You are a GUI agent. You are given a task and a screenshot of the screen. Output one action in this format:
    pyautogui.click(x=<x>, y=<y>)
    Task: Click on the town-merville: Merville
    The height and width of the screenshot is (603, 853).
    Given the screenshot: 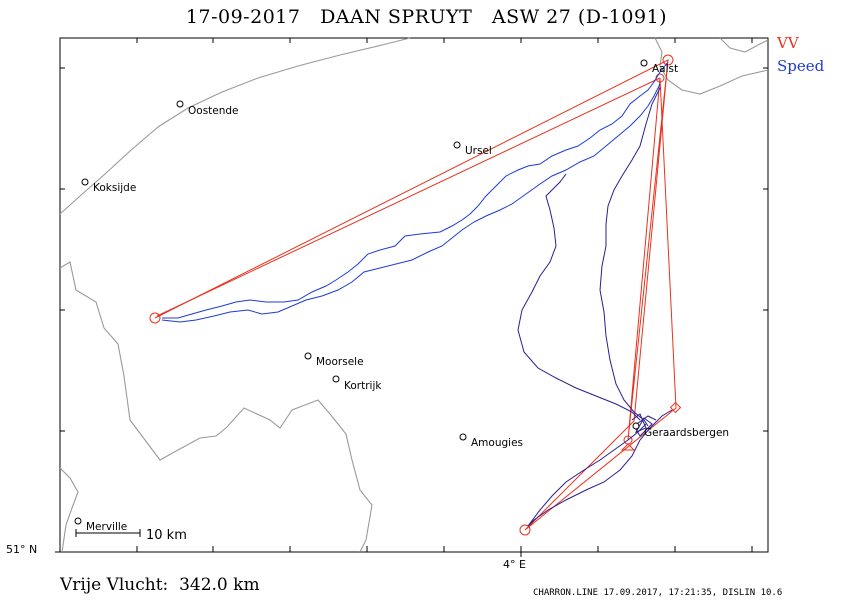 What is the action you would take?
    pyautogui.click(x=100, y=525)
    